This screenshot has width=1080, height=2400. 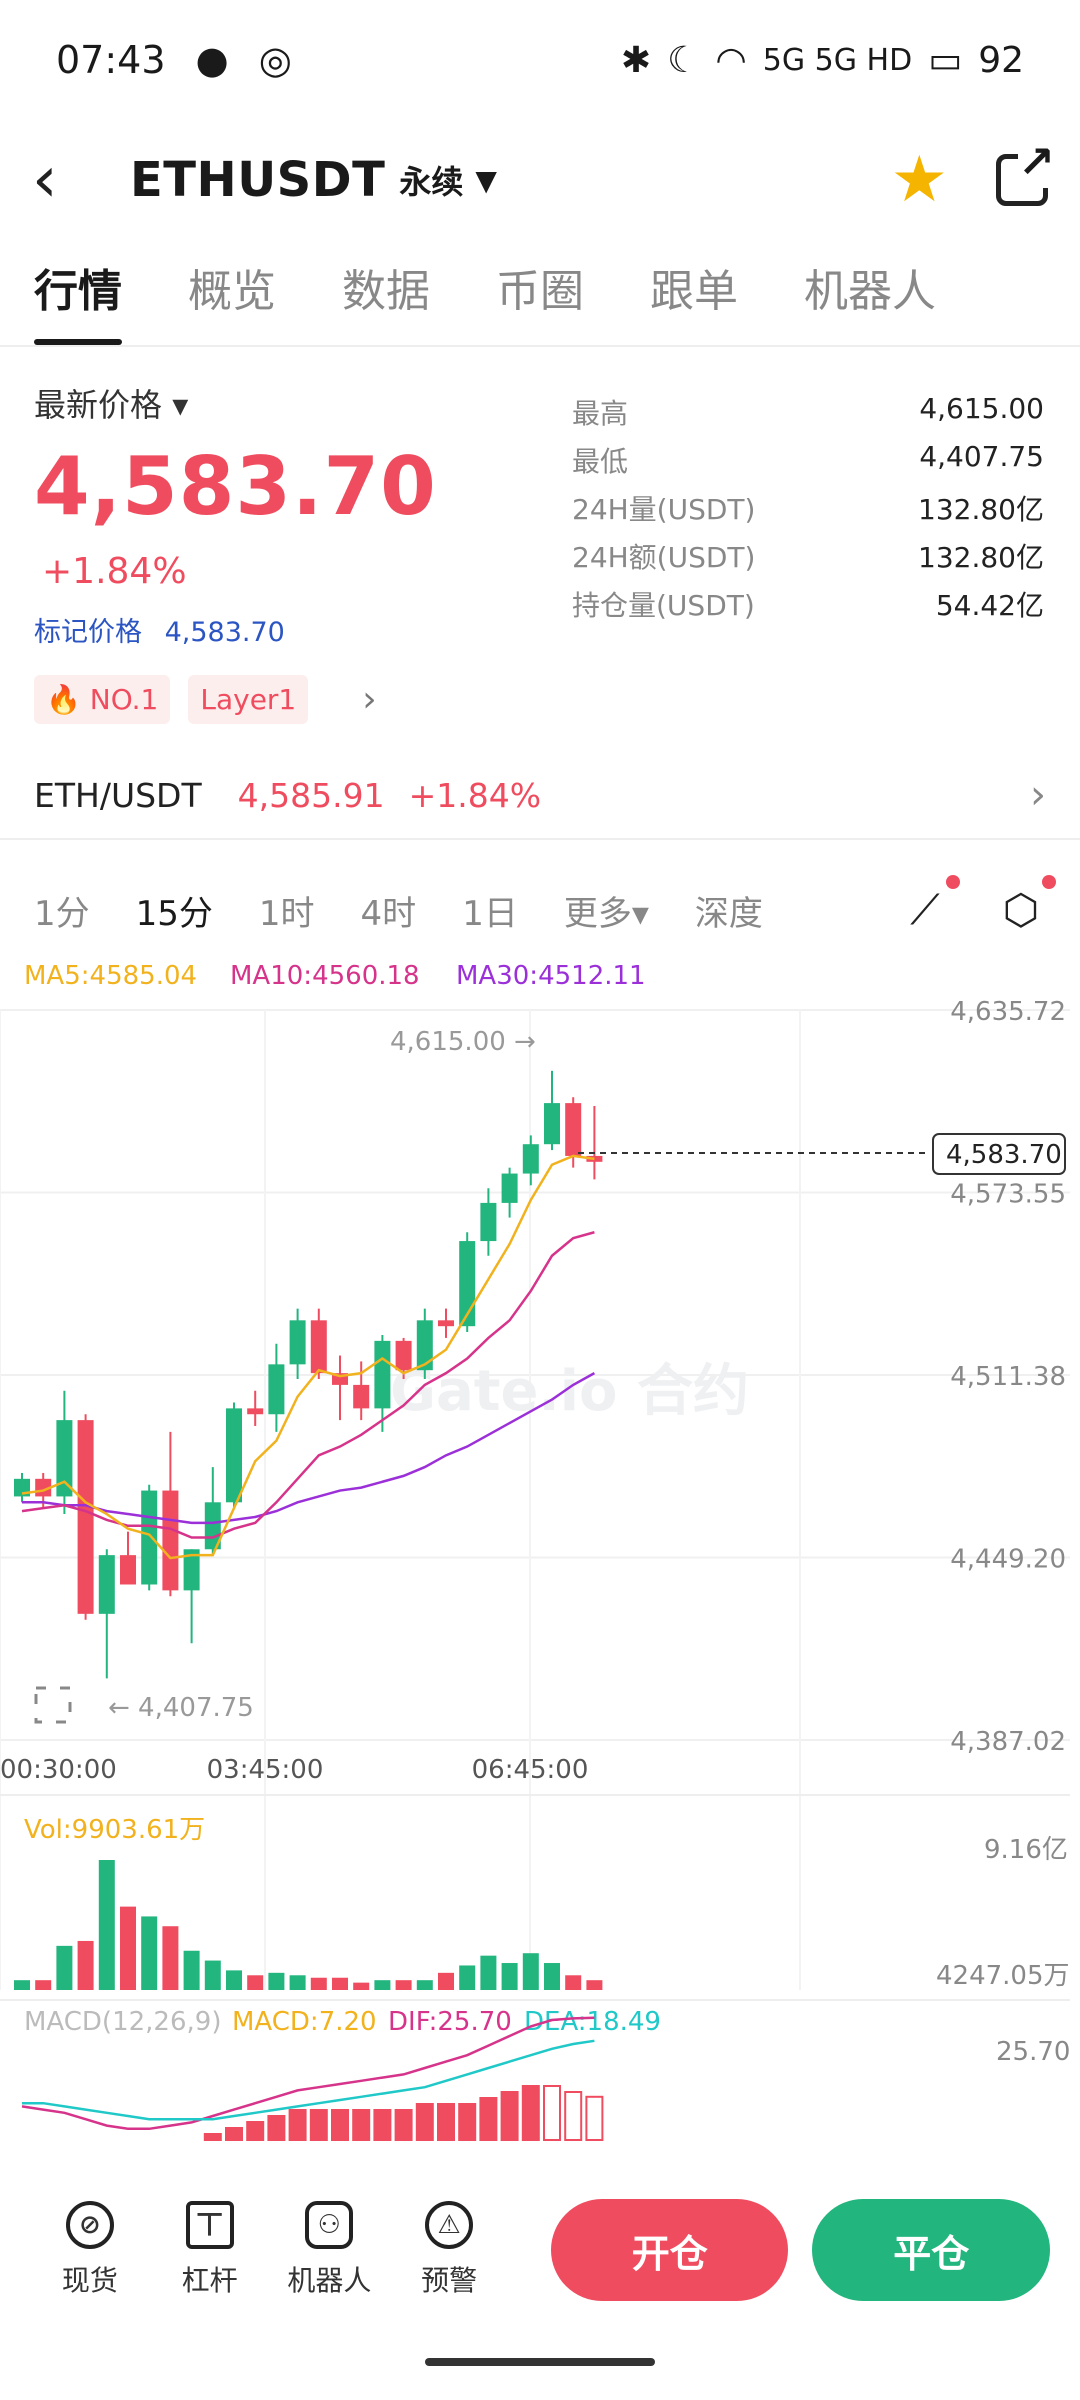 What do you see at coordinates (808, 560) in the screenshot?
I see `stat-row: 24H额(USDT) 132.80亿` at bounding box center [808, 560].